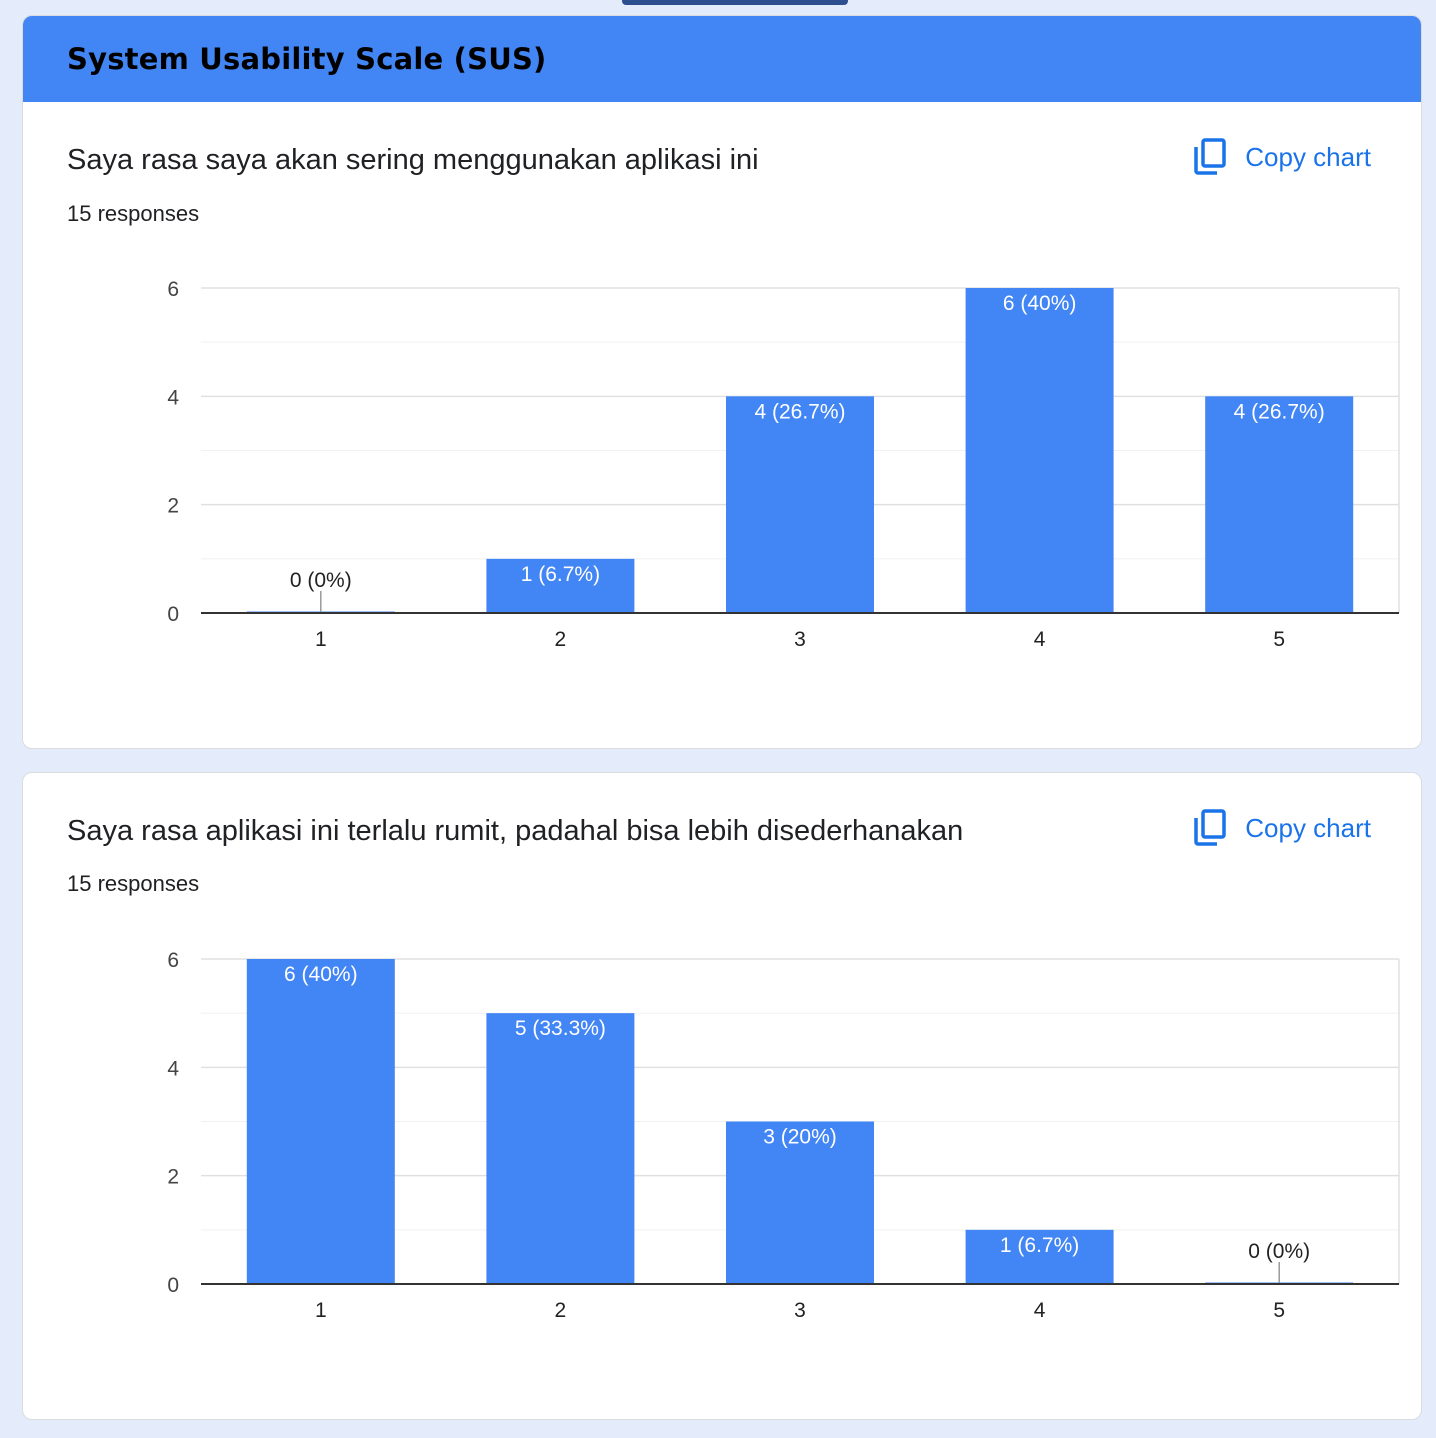 This screenshot has width=1436, height=1438. What do you see at coordinates (307, 59) in the screenshot?
I see `section-title: System Usability Scale (SUS)` at bounding box center [307, 59].